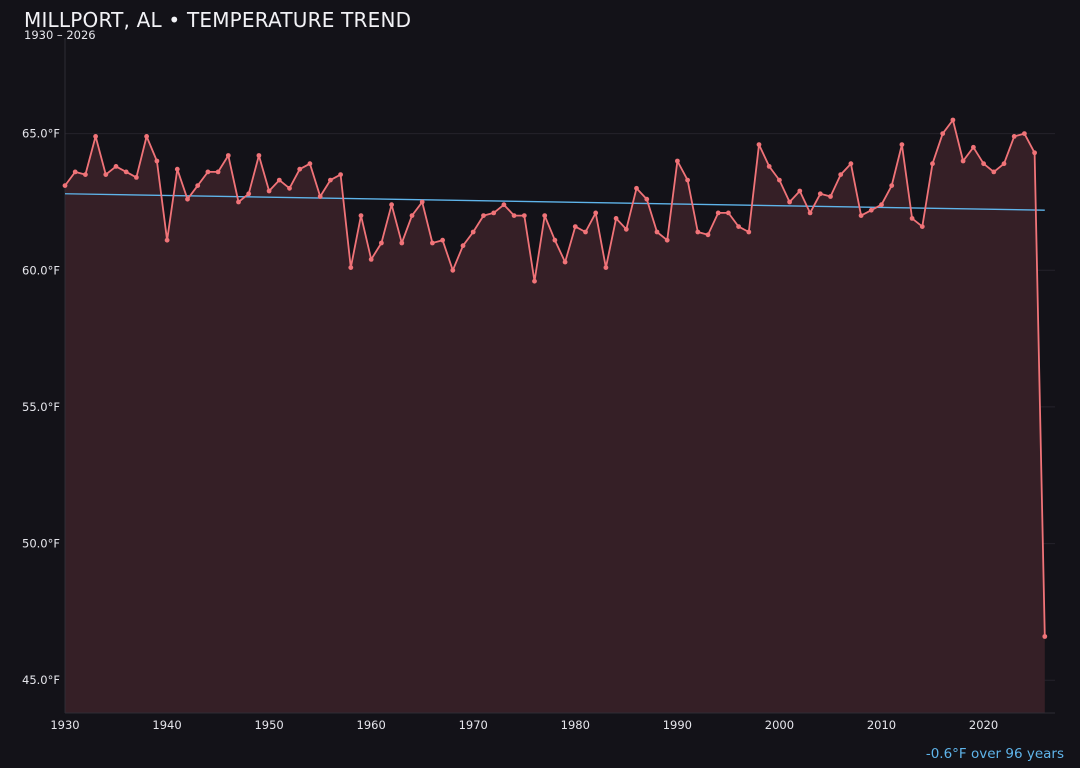 The height and width of the screenshot is (768, 1080). Describe the element at coordinates (779, 725) in the screenshot. I see `x-tick-label: 2000` at that location.